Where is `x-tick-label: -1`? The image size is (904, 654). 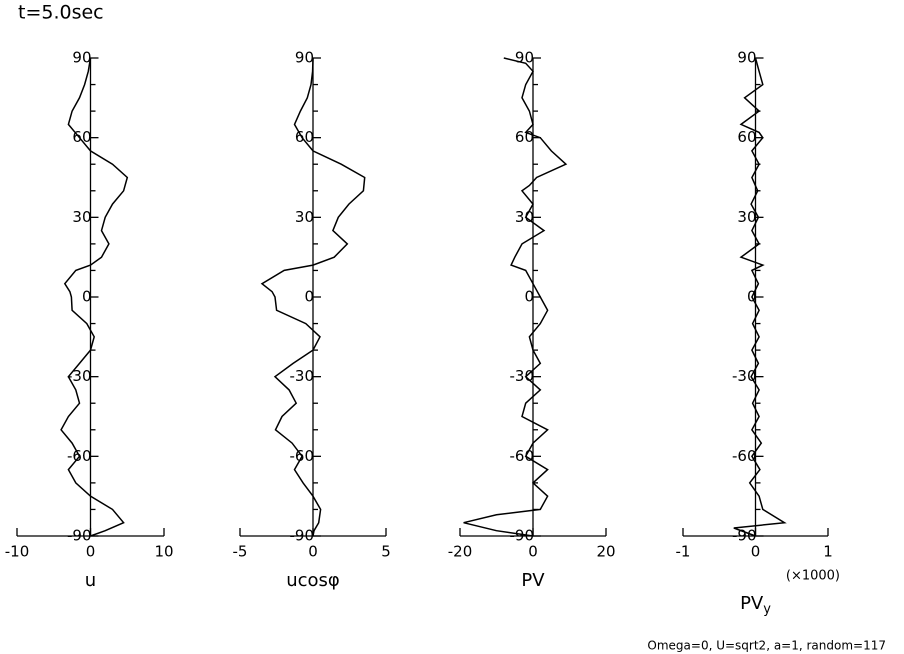 x-tick-label: -1 is located at coordinates (683, 552).